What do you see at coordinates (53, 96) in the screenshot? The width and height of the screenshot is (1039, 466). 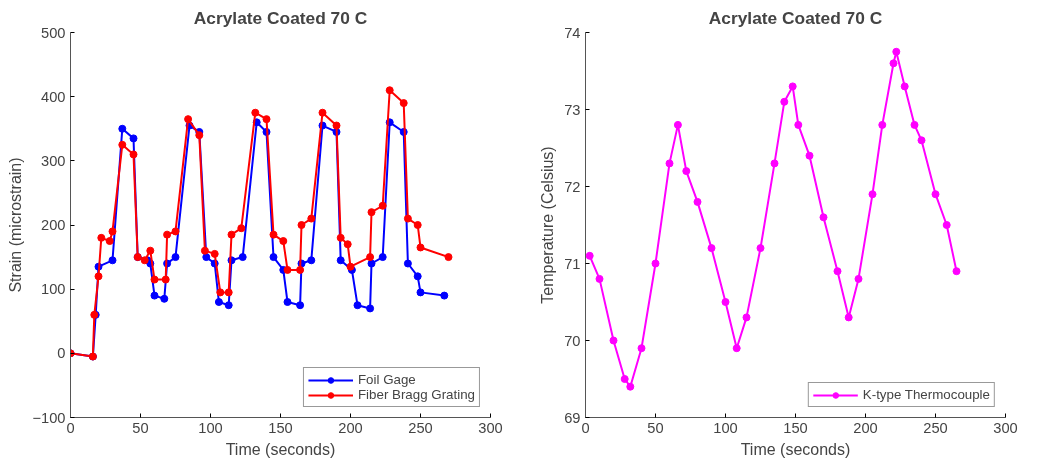 I see `y-tick-label: 400` at bounding box center [53, 96].